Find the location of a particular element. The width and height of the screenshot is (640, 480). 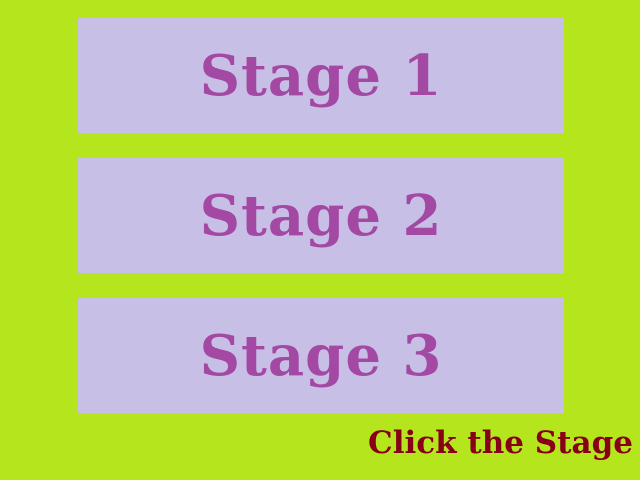

stage-2-label: Stage 2 is located at coordinates (321, 215).